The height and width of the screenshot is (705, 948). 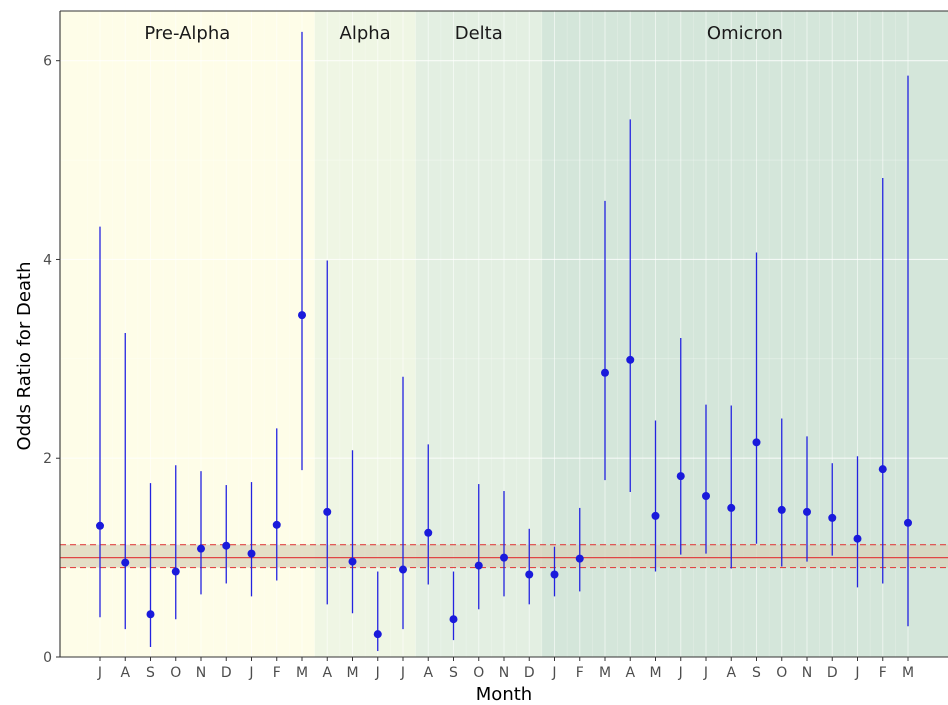 I want to click on y-tick-label: 4, so click(x=47, y=260).